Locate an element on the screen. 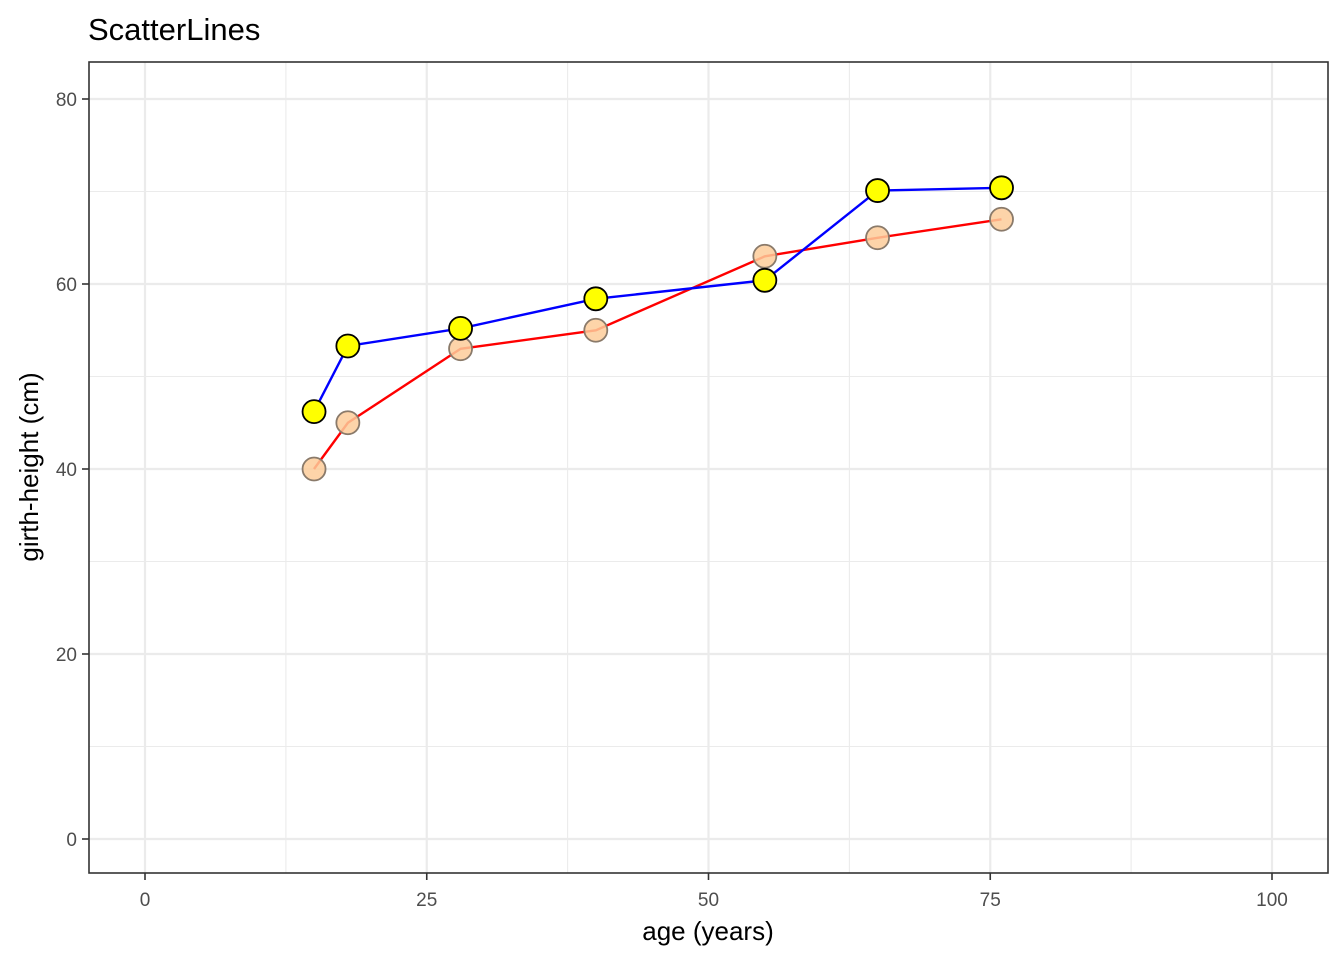 This screenshot has width=1344, height=960. x-tick-label: 0 is located at coordinates (145, 900).